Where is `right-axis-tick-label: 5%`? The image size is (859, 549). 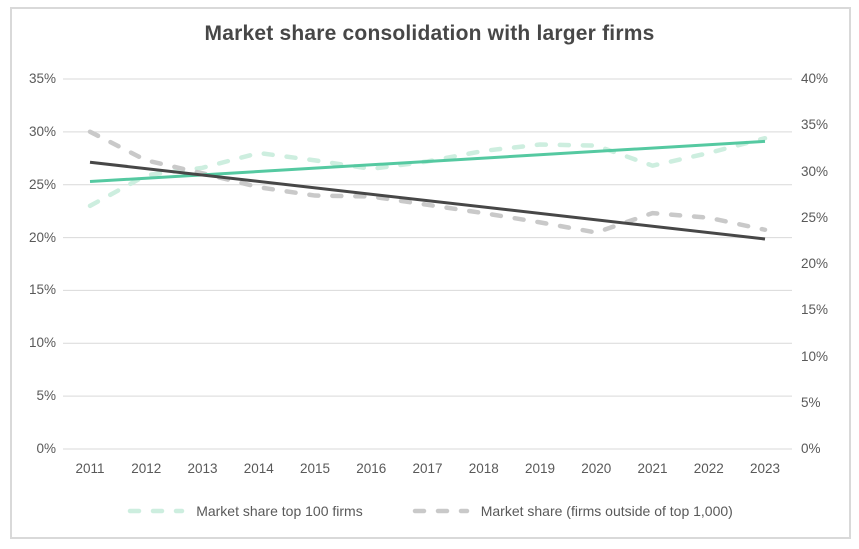
right-axis-tick-label: 5% is located at coordinates (811, 402).